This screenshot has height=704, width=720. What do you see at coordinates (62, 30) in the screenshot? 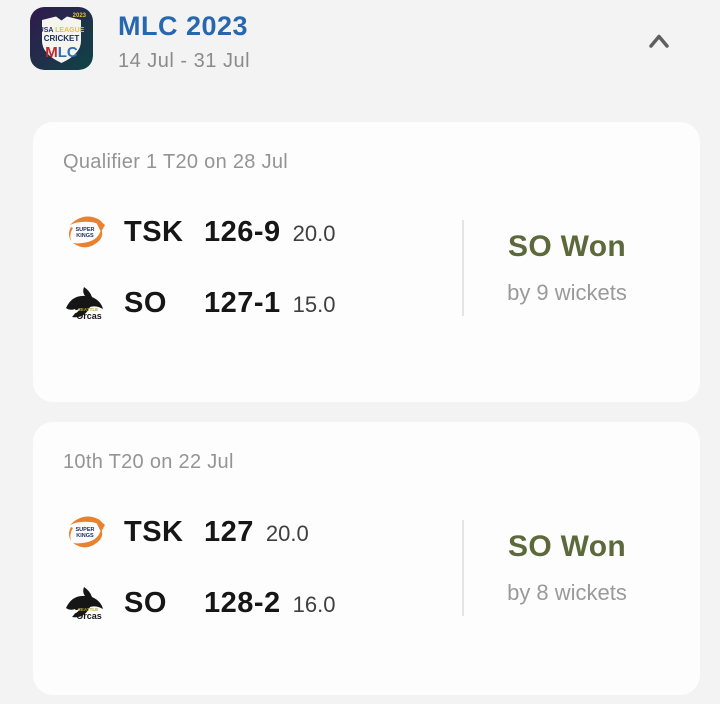
I see `svg-text: USA LEAGUE` at bounding box center [62, 30].